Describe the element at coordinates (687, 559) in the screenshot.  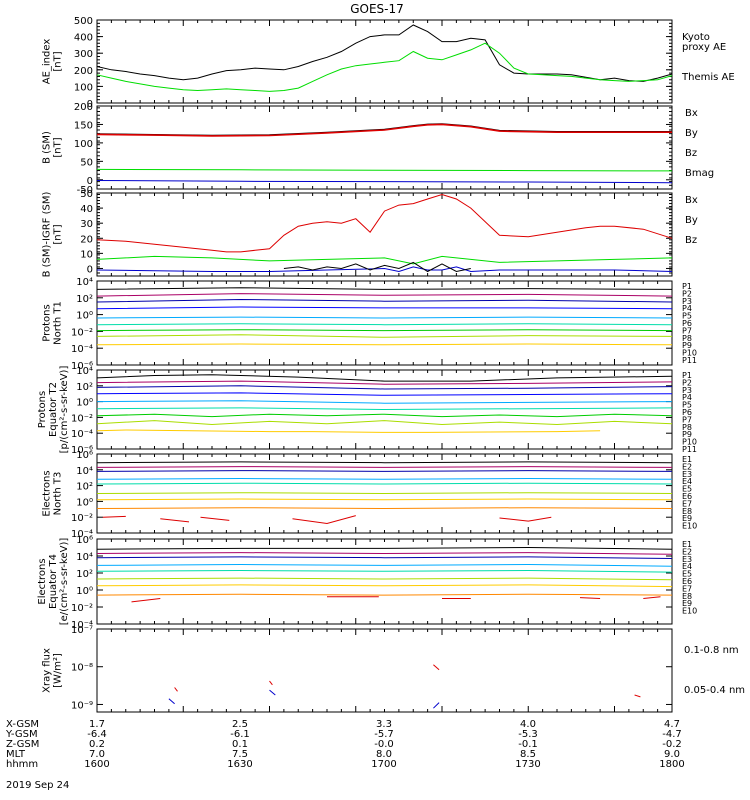
I see `legend-entry: E3` at that location.